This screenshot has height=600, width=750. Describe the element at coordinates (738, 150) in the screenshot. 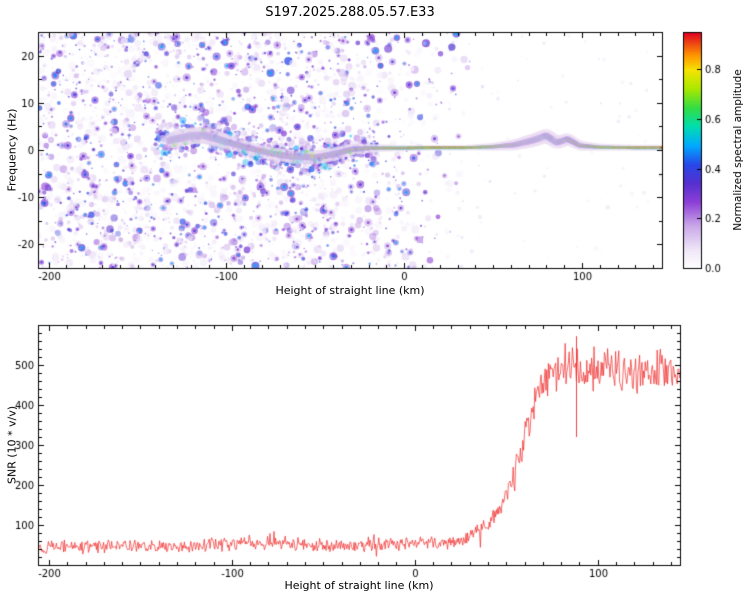

I see `colorbar-label: Normalized spectral amplitude` at that location.